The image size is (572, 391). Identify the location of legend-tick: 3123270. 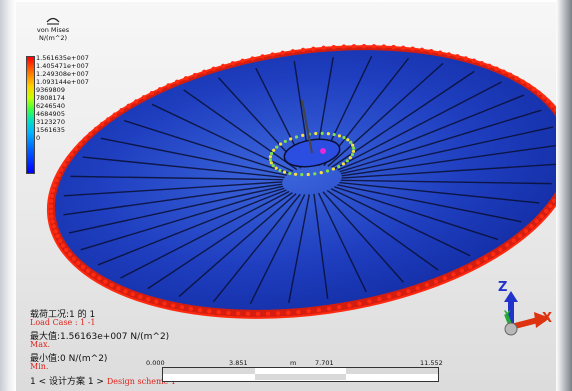
(50, 122).